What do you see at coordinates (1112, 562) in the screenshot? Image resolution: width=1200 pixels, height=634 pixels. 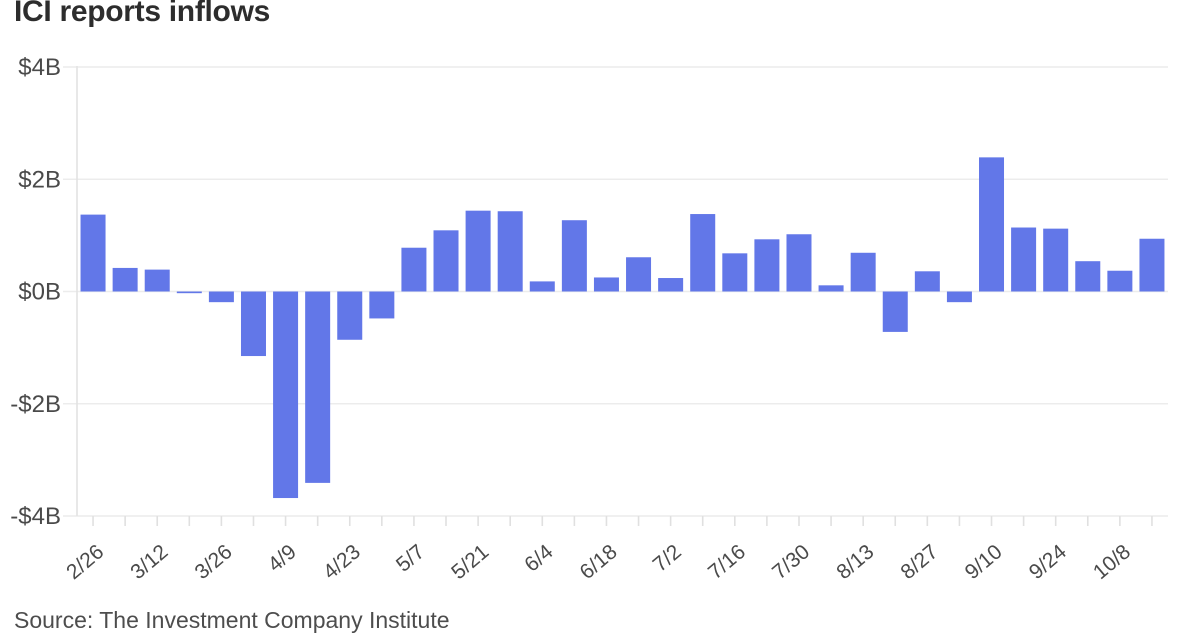 I see `x-tick-label: 10/8` at bounding box center [1112, 562].